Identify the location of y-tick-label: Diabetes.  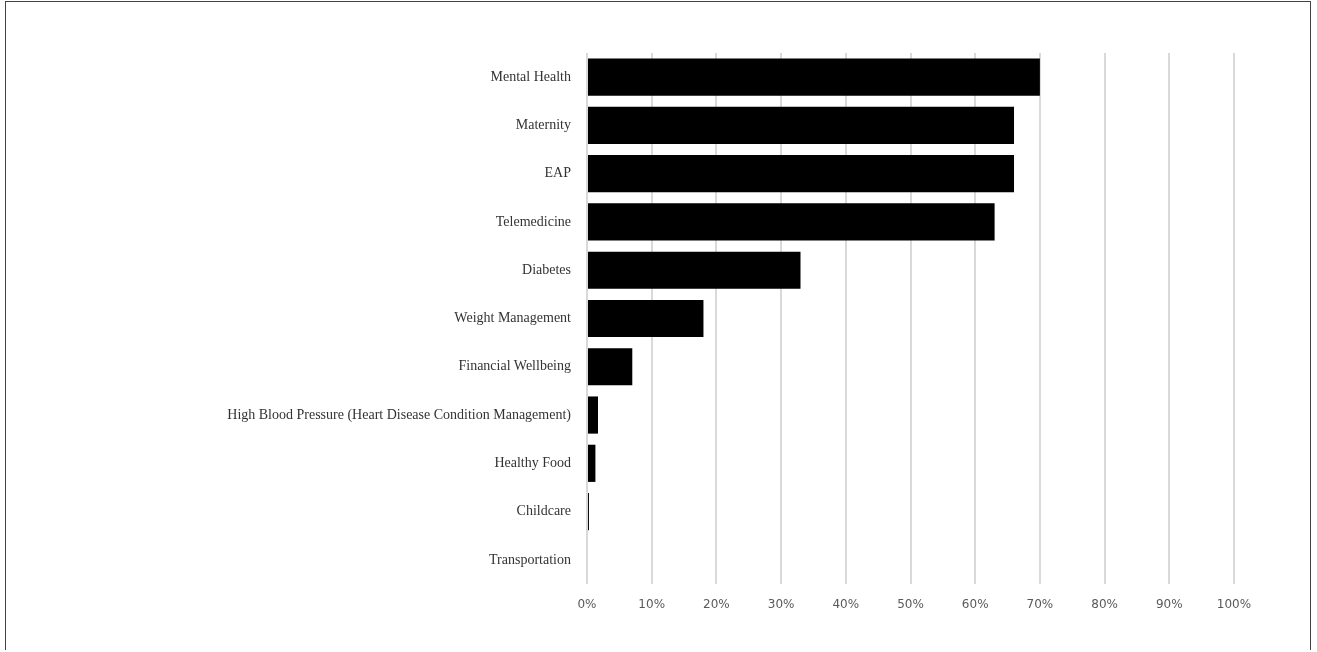
(546, 269).